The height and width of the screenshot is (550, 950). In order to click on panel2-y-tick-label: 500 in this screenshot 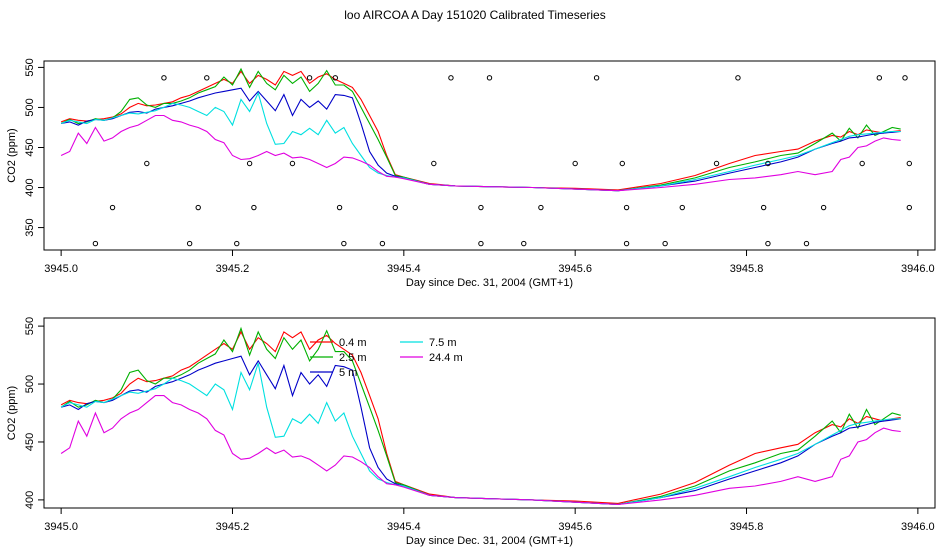, I will do `click(30, 384)`.